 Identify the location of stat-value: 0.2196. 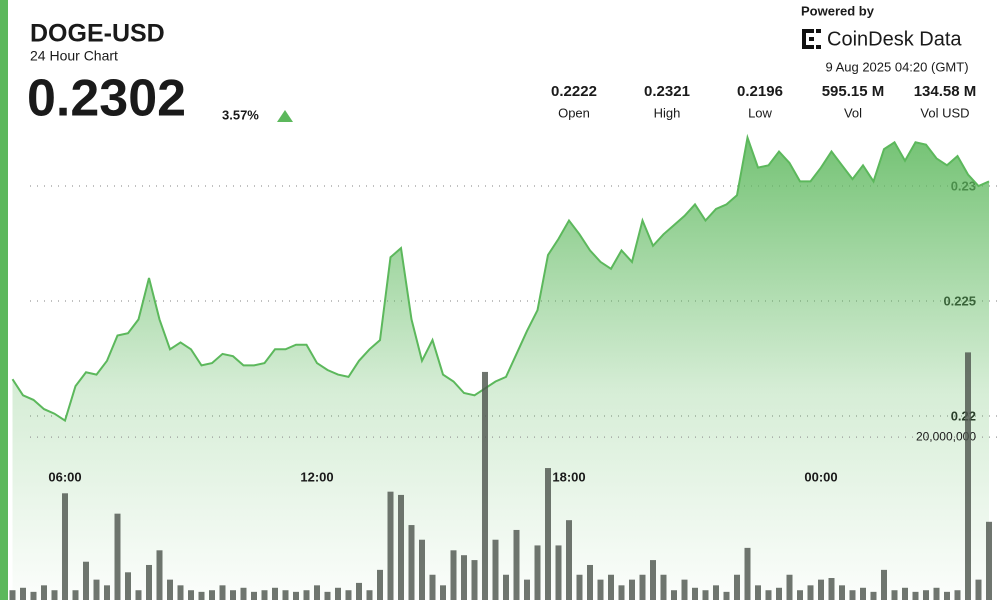
(760, 91).